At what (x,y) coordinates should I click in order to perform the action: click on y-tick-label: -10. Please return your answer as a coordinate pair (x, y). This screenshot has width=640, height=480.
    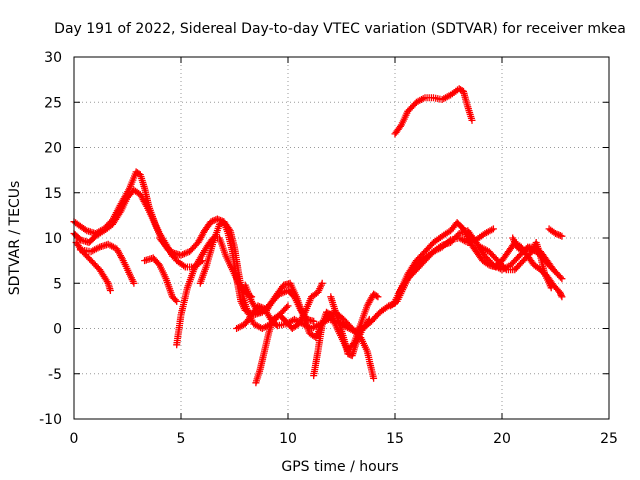
    Looking at the image, I should click on (50, 420).